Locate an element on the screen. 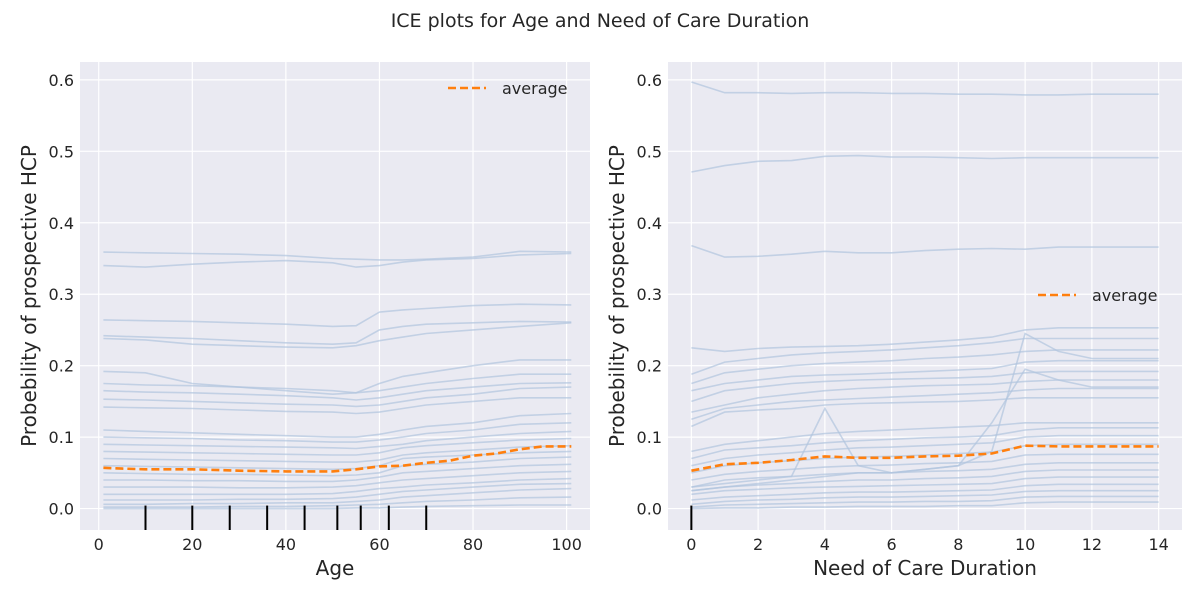 This screenshot has width=1200, height=600. duration-y-tick-label: 0.5 is located at coordinates (649, 151).